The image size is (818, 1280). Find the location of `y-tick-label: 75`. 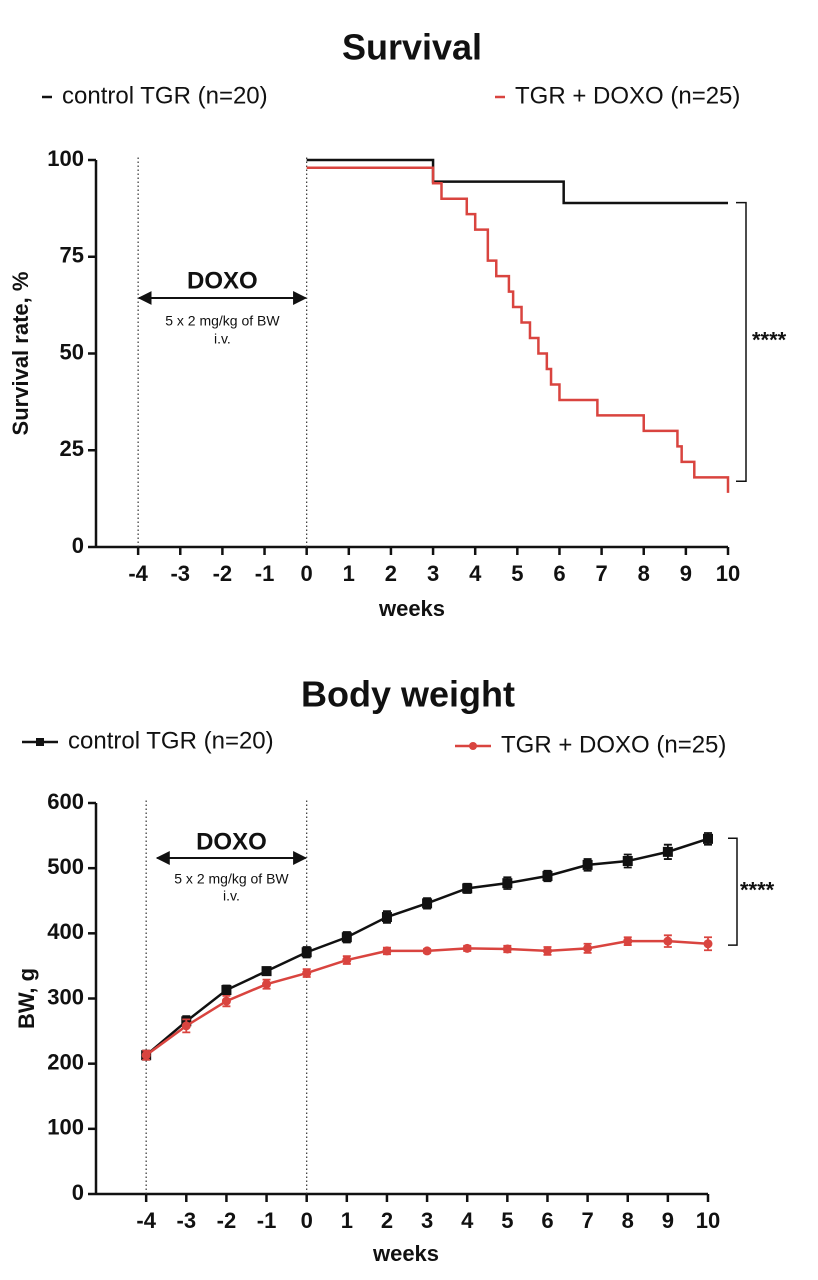

y-tick-label: 75 is located at coordinates (72, 255).